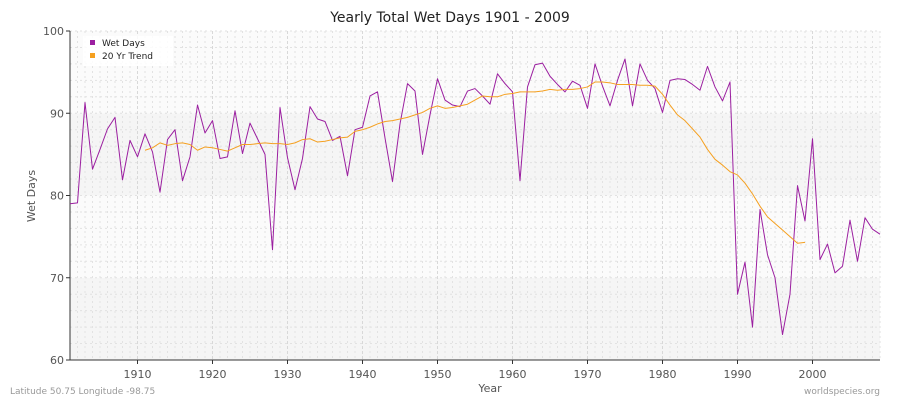 This screenshot has height=400, width=900. I want to click on y-tick-label: 80, so click(57, 196).